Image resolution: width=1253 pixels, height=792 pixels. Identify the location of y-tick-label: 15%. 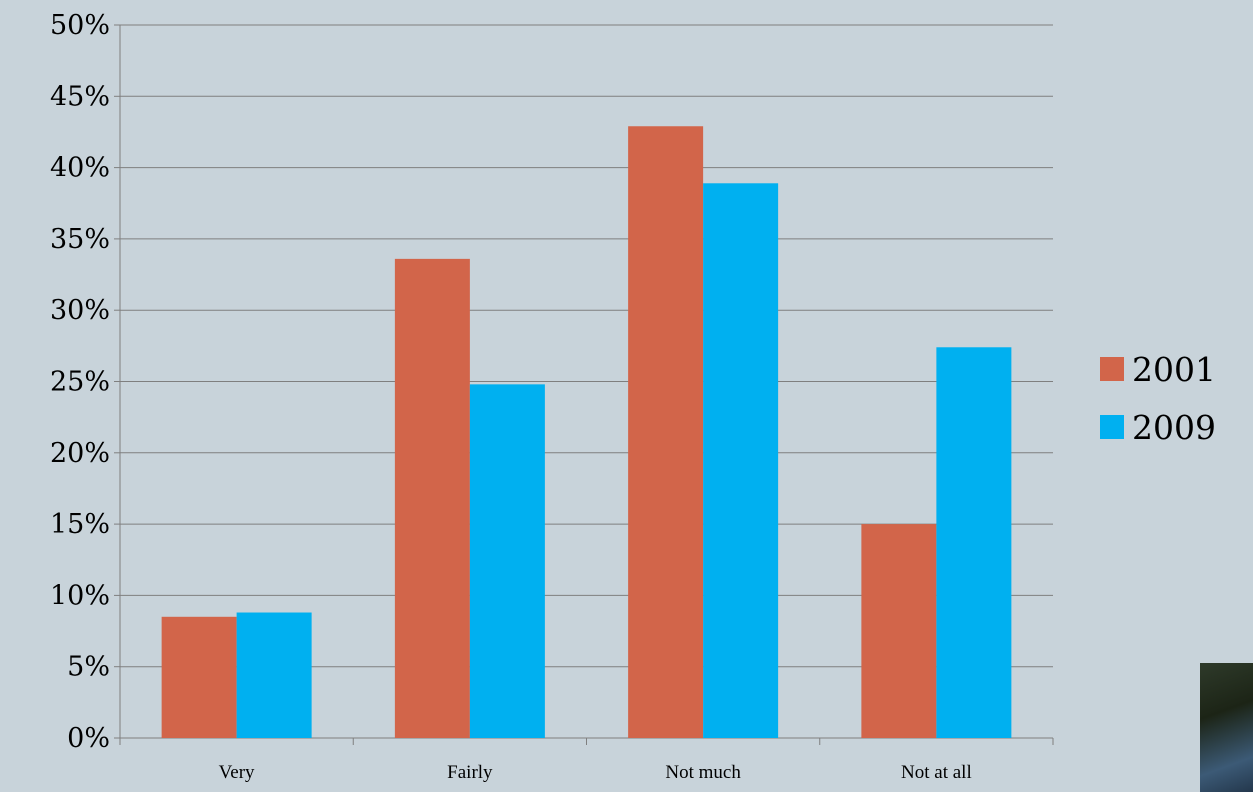
(80, 524).